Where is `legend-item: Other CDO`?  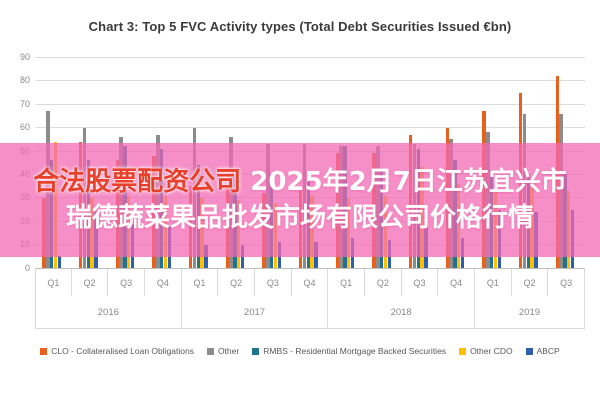 legend-item: Other CDO is located at coordinates (486, 351).